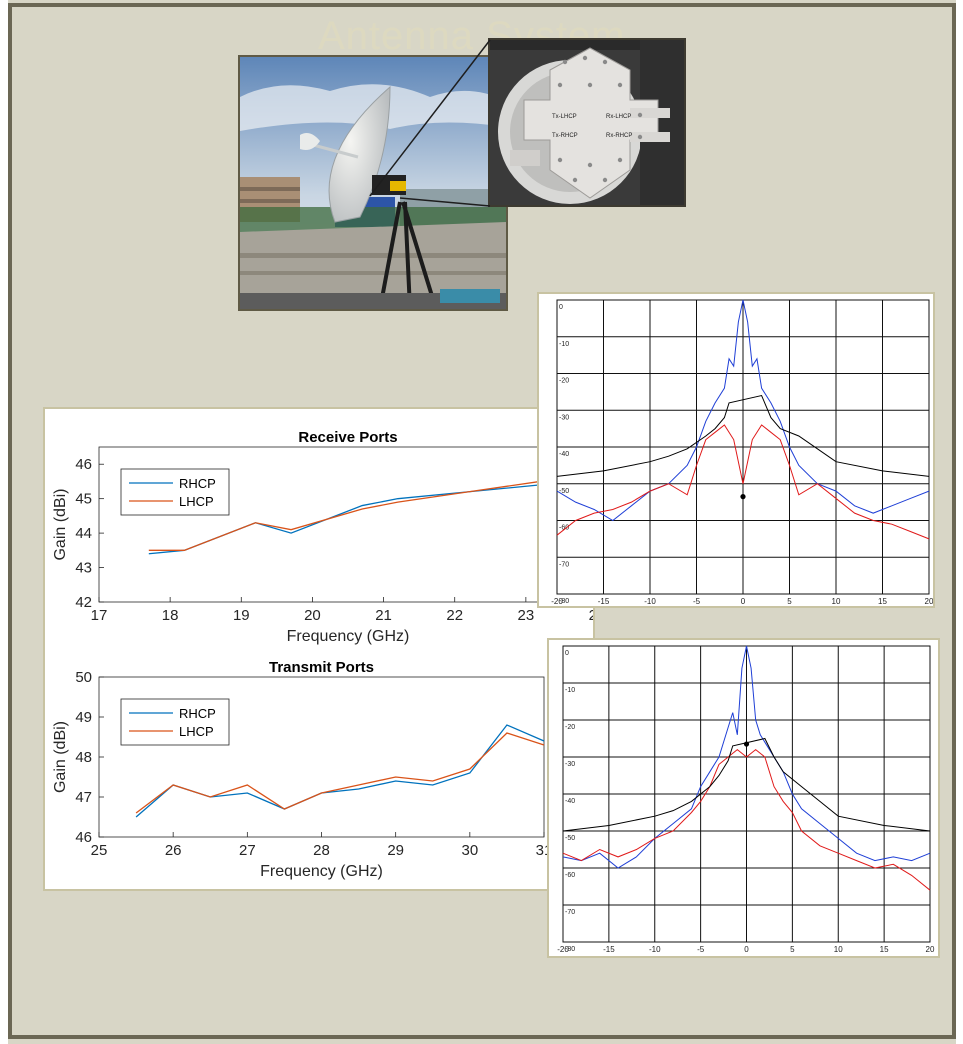 The height and width of the screenshot is (1044, 963). Describe the element at coordinates (526, 615) in the screenshot. I see `x-tick-label: 23` at that location.